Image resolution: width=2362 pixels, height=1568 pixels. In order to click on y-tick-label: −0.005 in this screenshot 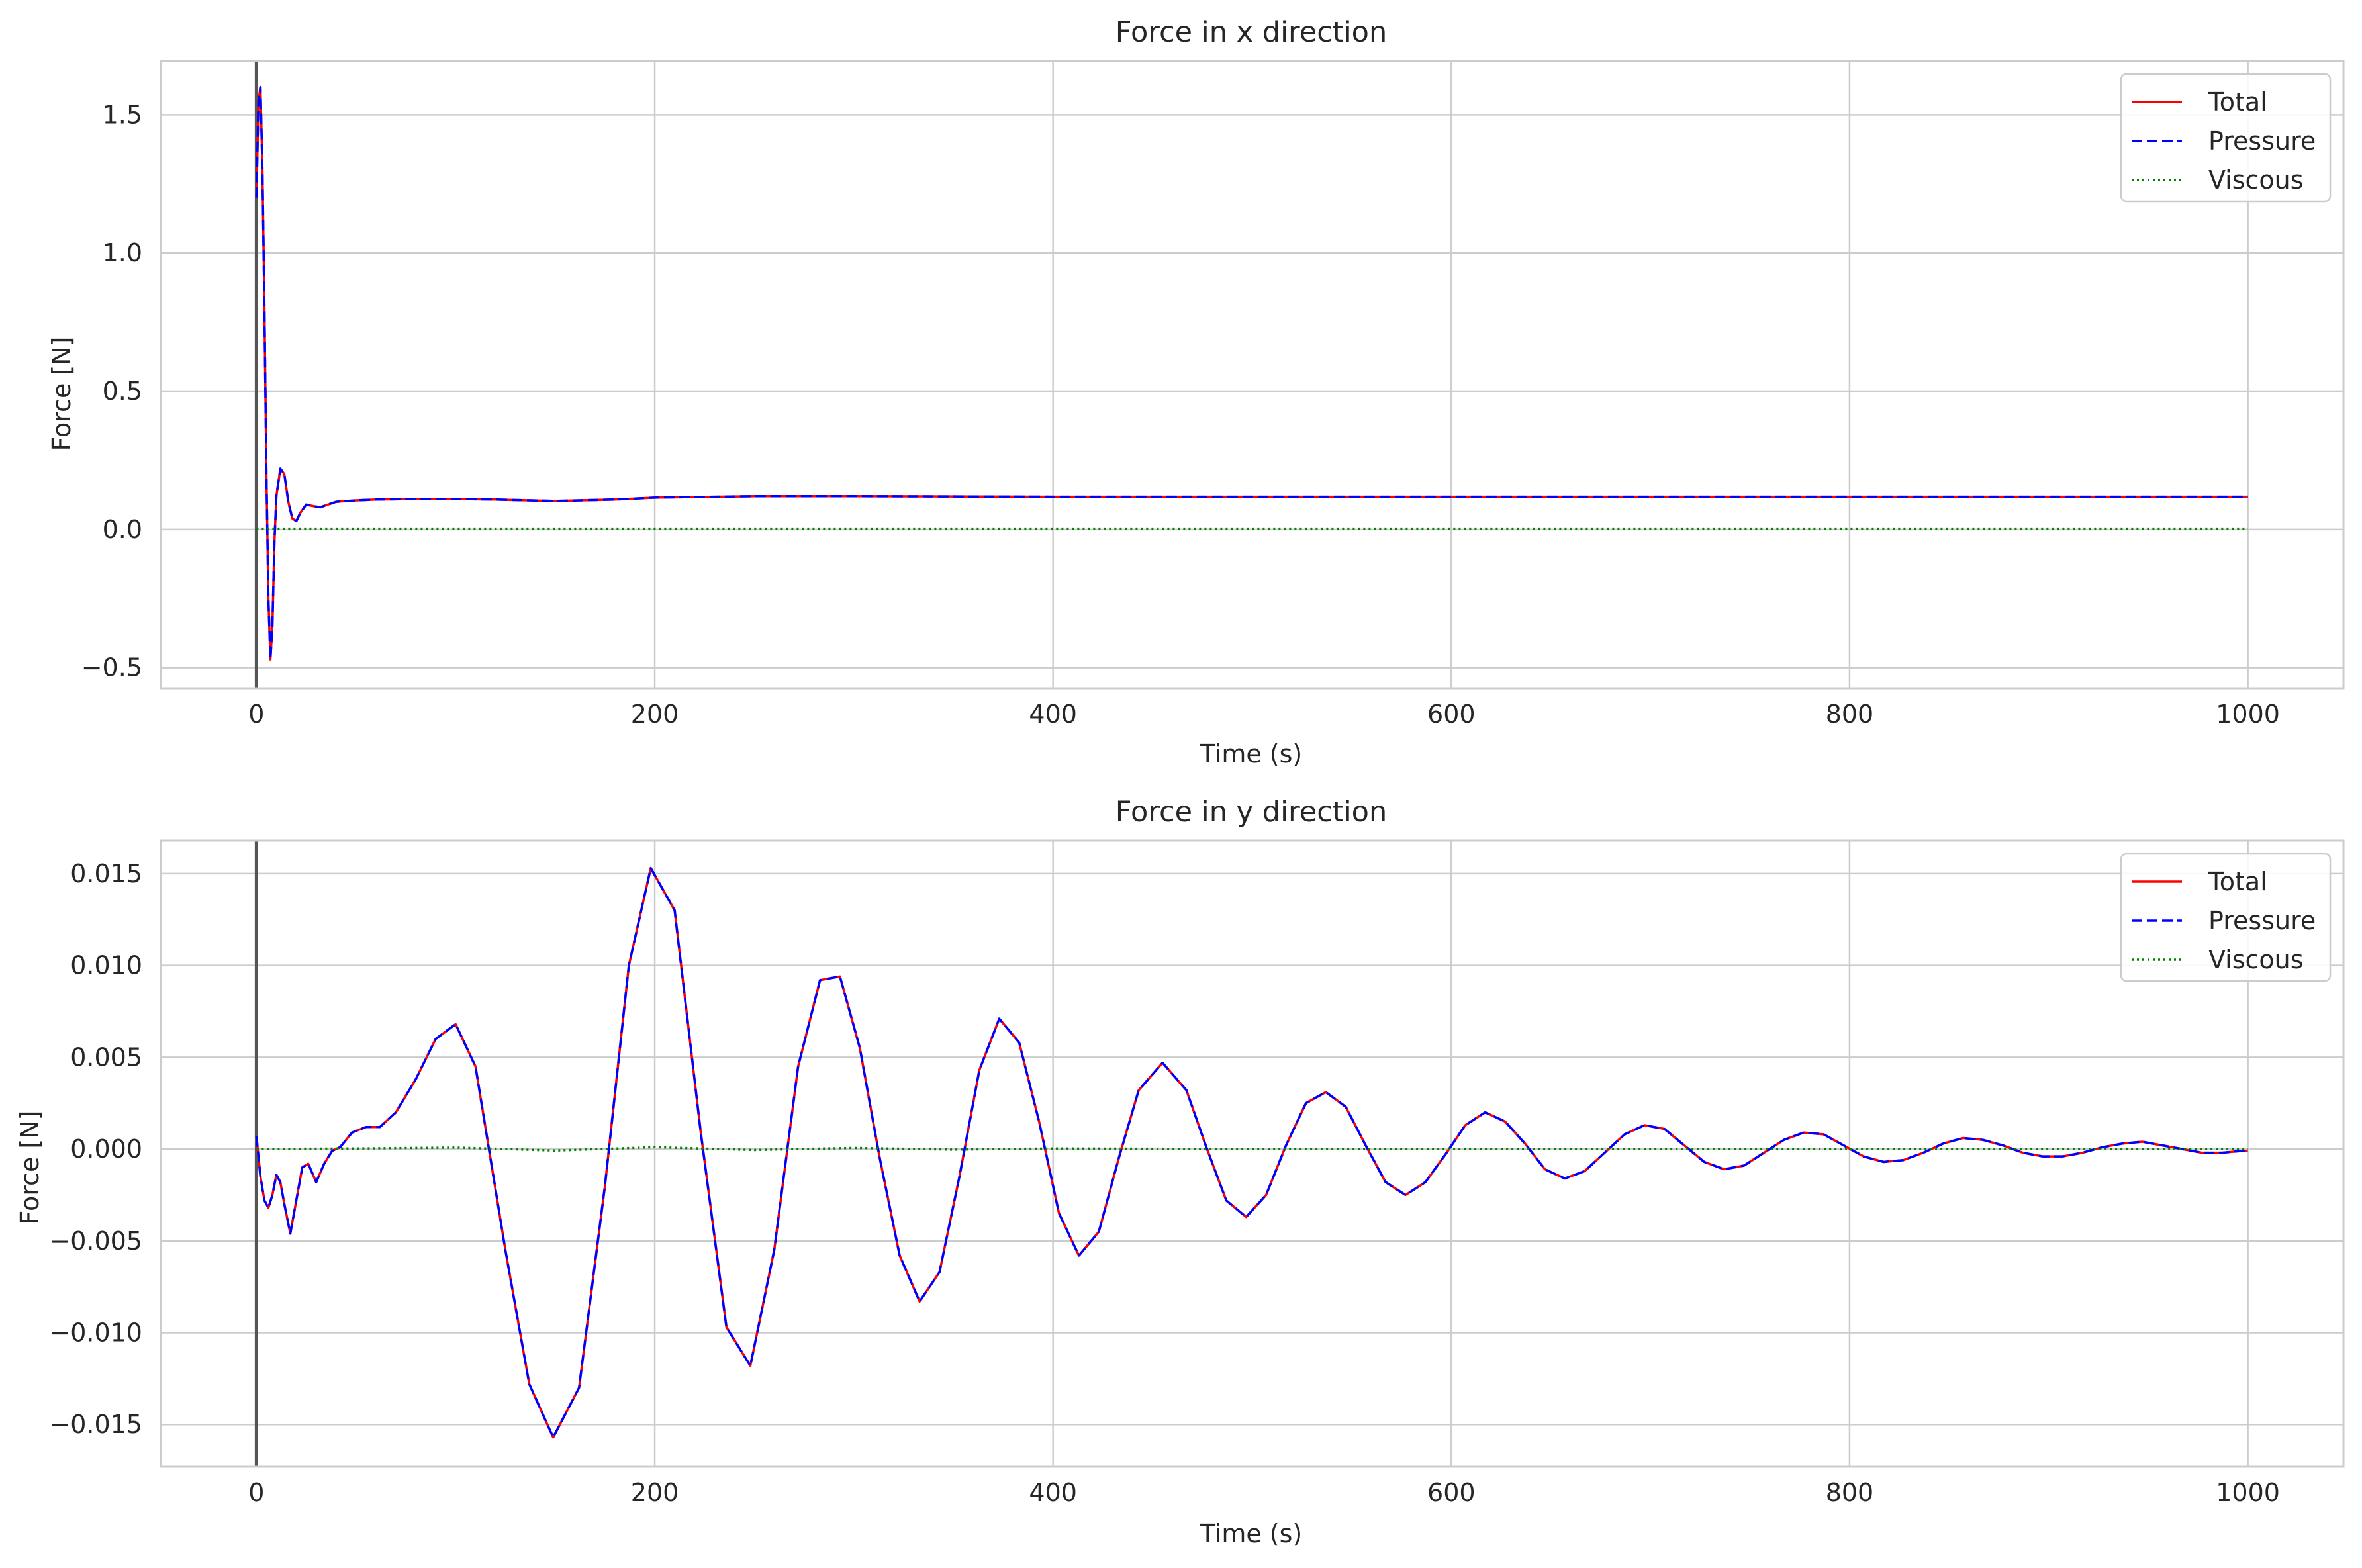, I will do `click(96, 1241)`.